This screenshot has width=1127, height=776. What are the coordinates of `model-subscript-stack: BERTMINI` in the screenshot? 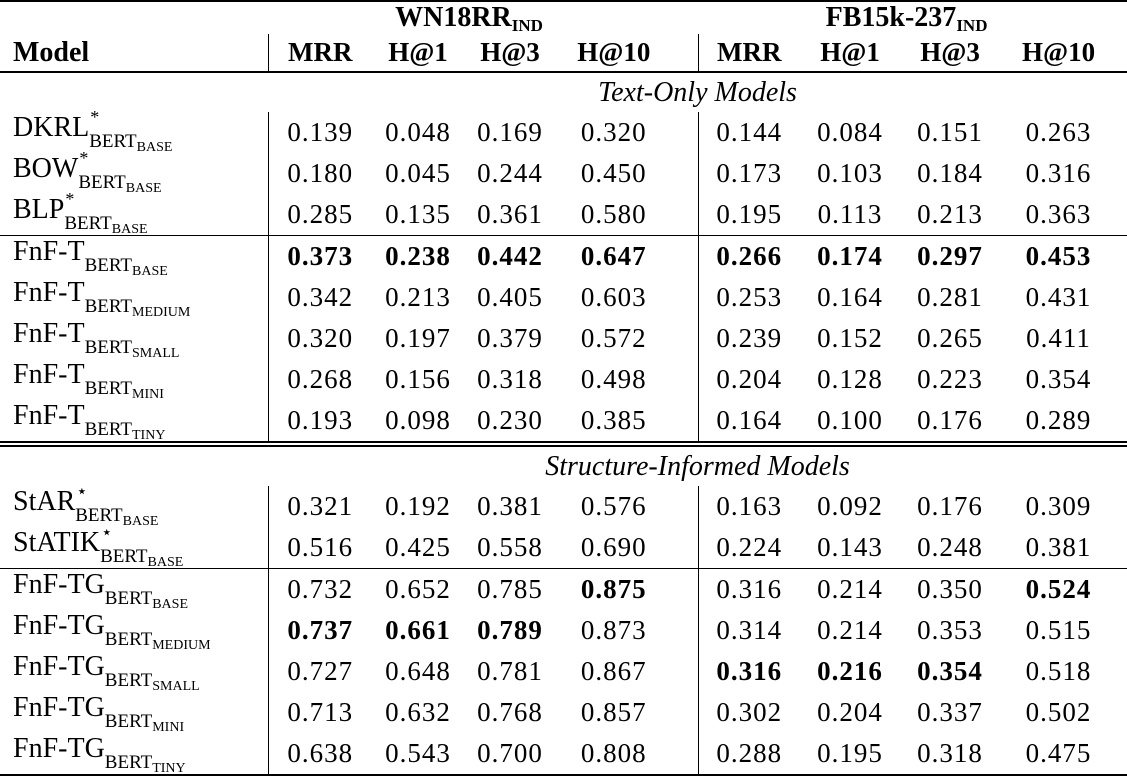 It's located at (124, 387).